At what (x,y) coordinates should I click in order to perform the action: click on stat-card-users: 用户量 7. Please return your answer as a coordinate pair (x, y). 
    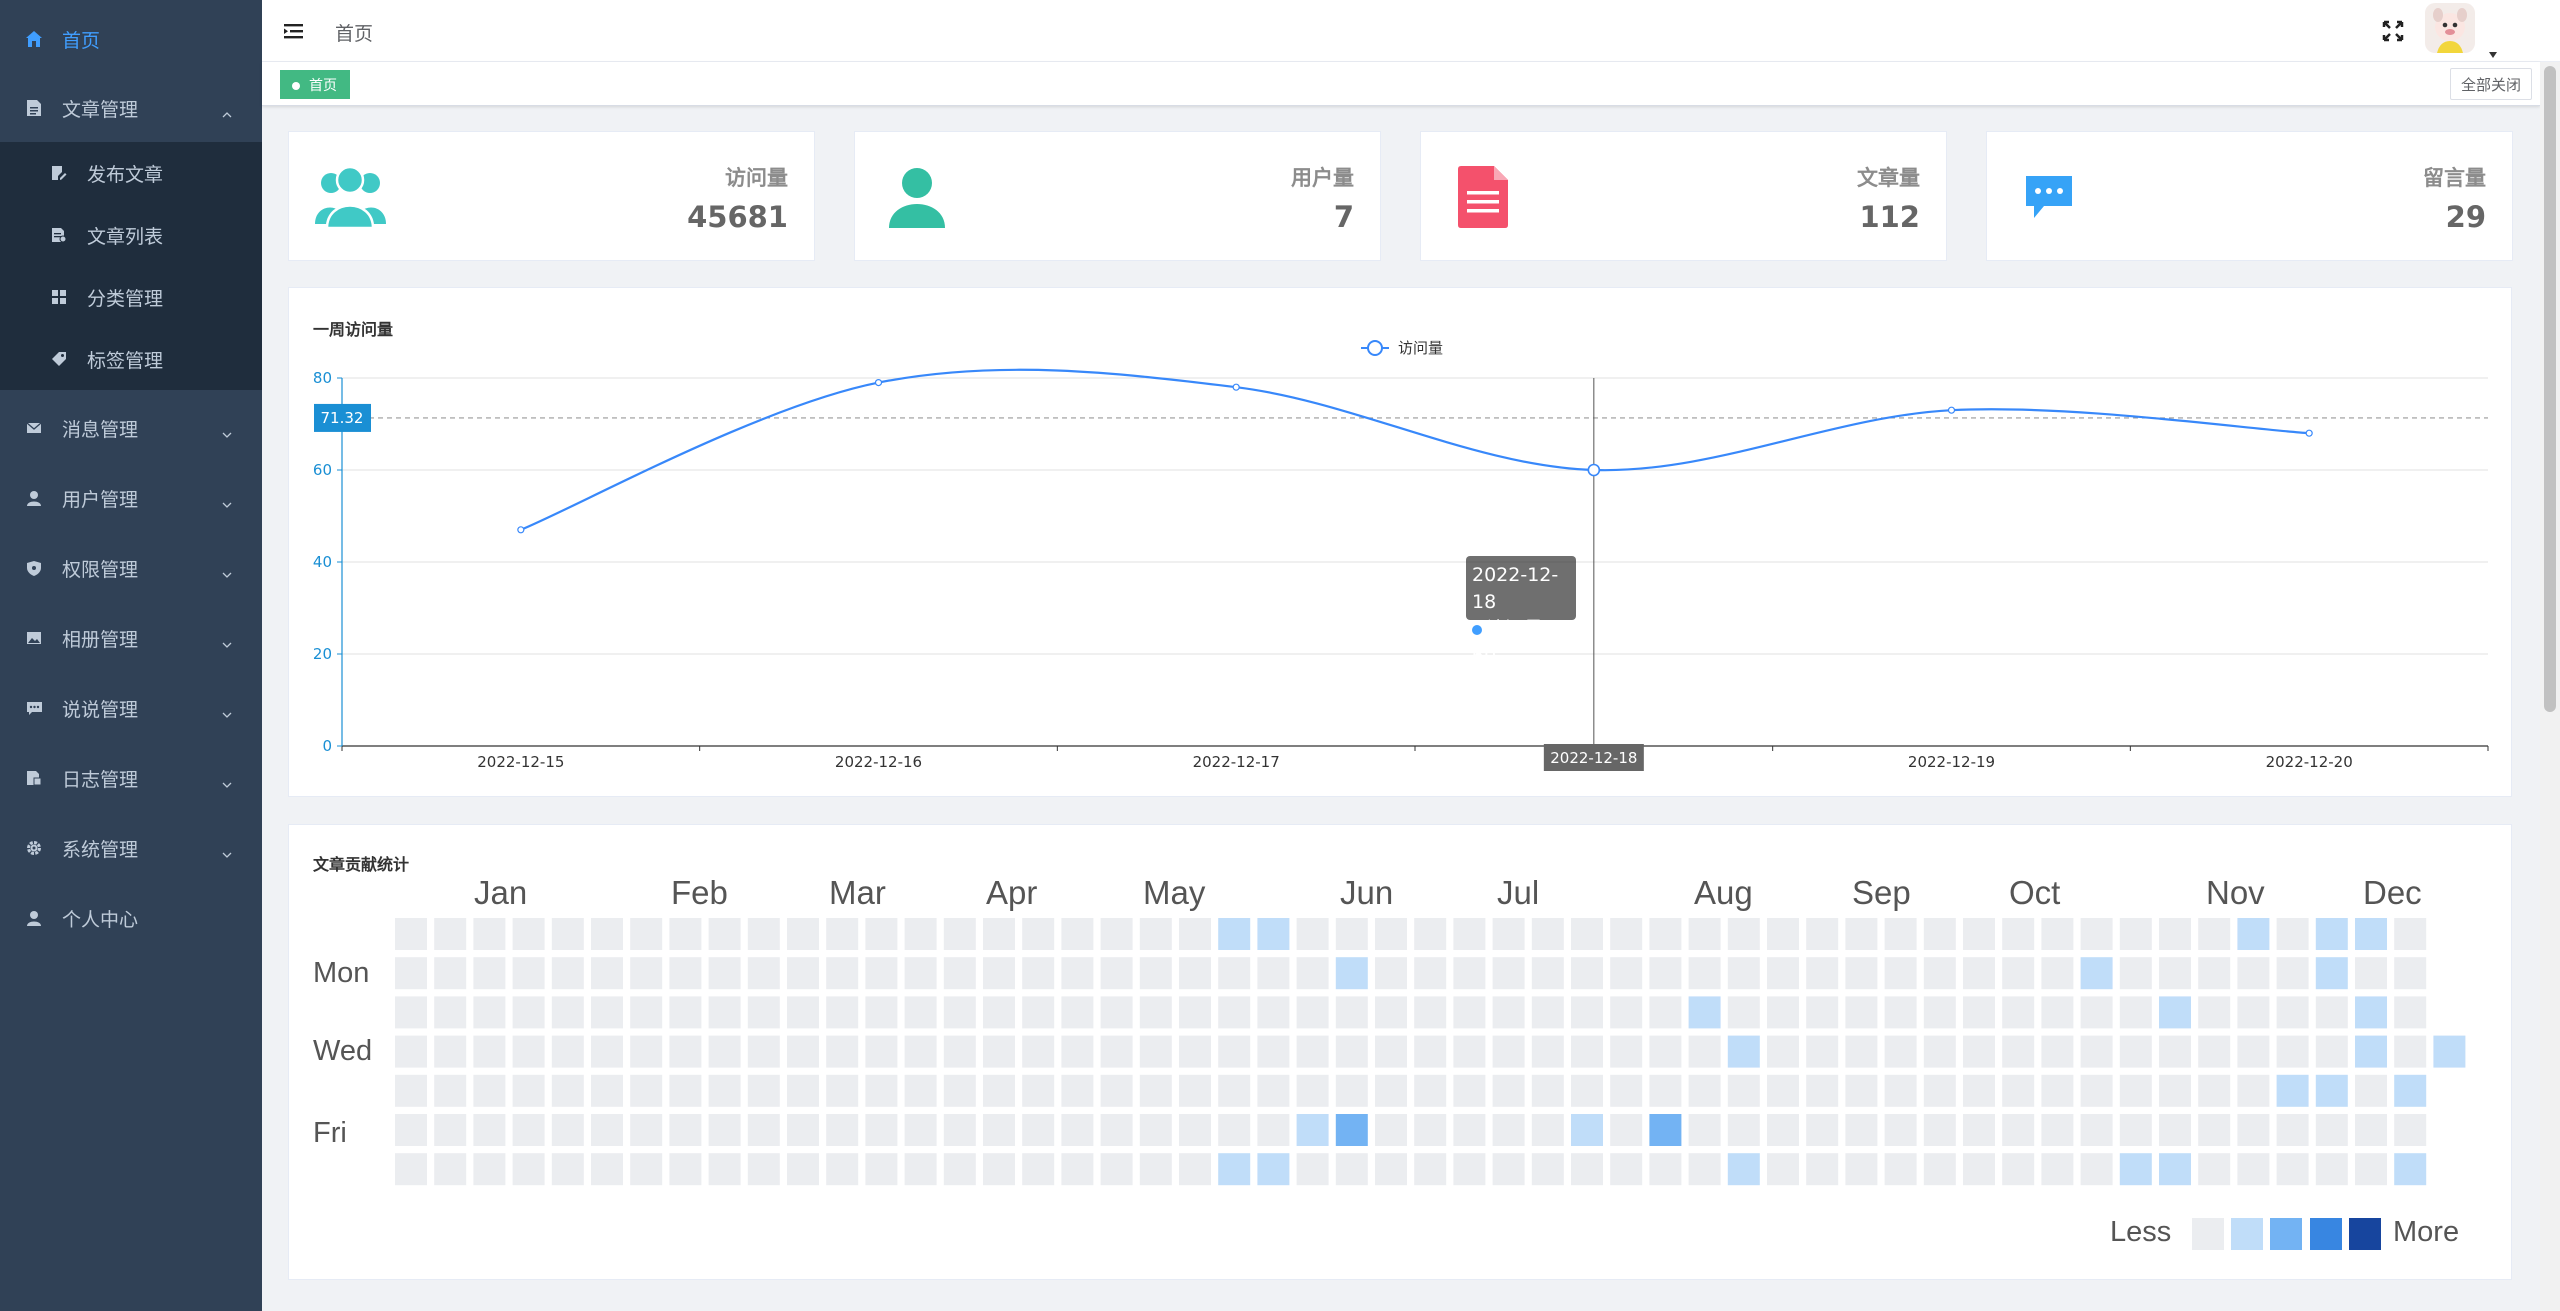
    Looking at the image, I should click on (1117, 196).